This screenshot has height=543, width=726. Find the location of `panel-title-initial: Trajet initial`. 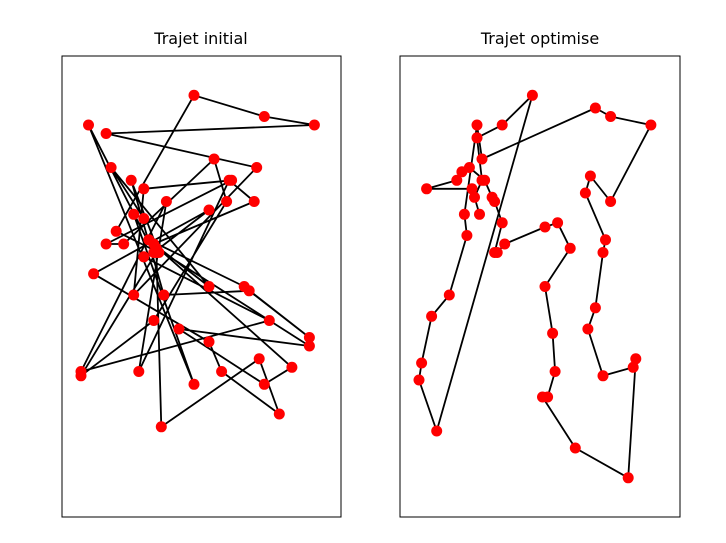

panel-title-initial: Trajet initial is located at coordinates (200, 38).